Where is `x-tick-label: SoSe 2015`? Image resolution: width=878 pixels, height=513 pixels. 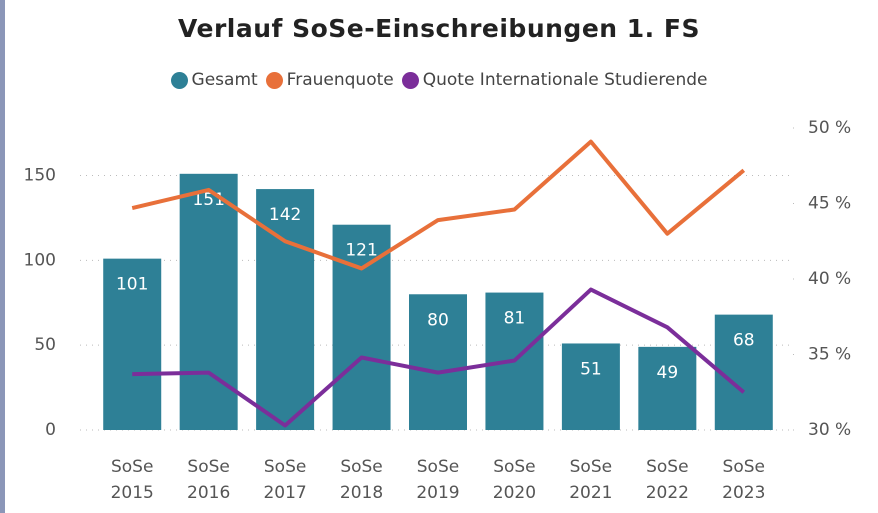
x-tick-label: SoSe 2015 is located at coordinates (132, 480).